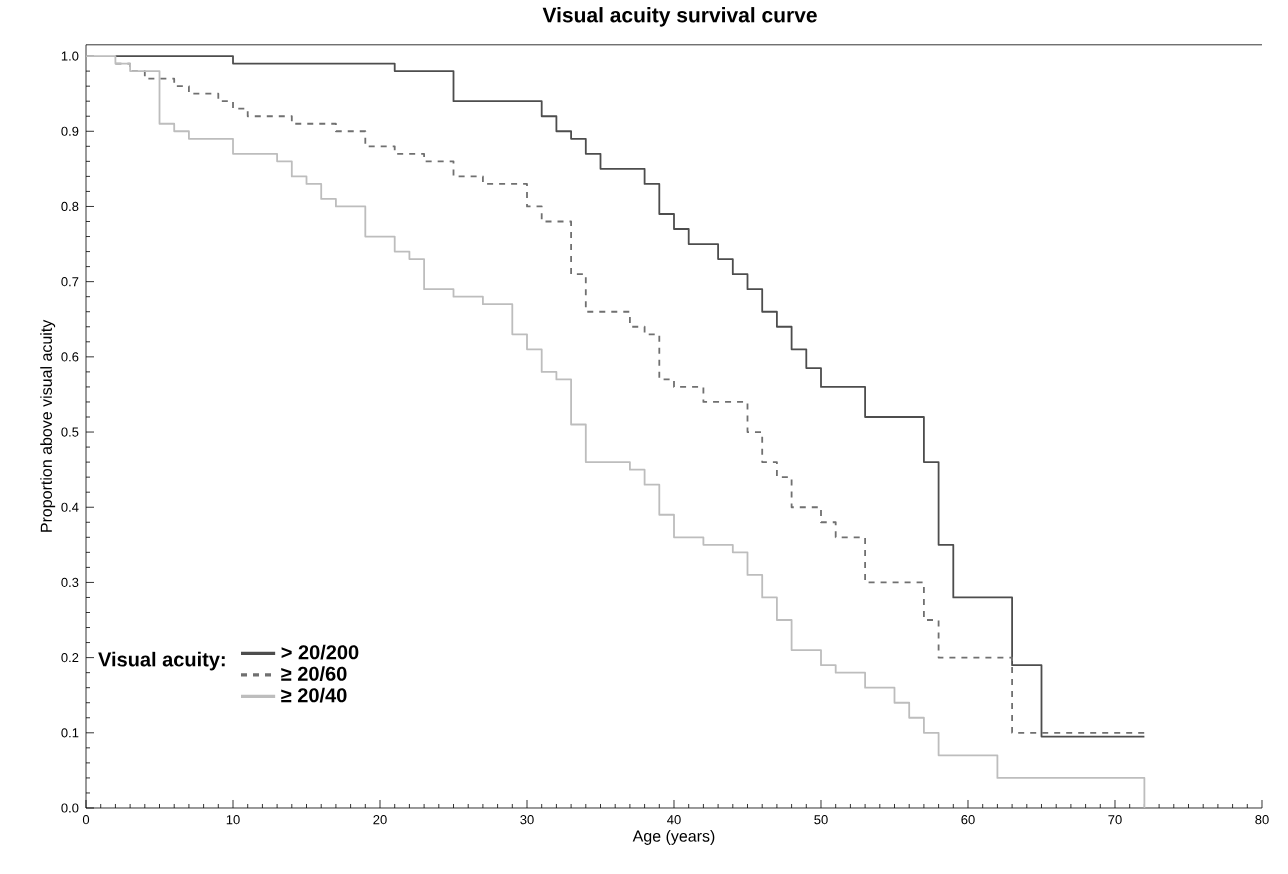 The width and height of the screenshot is (1288, 874). I want to click on legend-label: ≥ 20/60, so click(314, 674).